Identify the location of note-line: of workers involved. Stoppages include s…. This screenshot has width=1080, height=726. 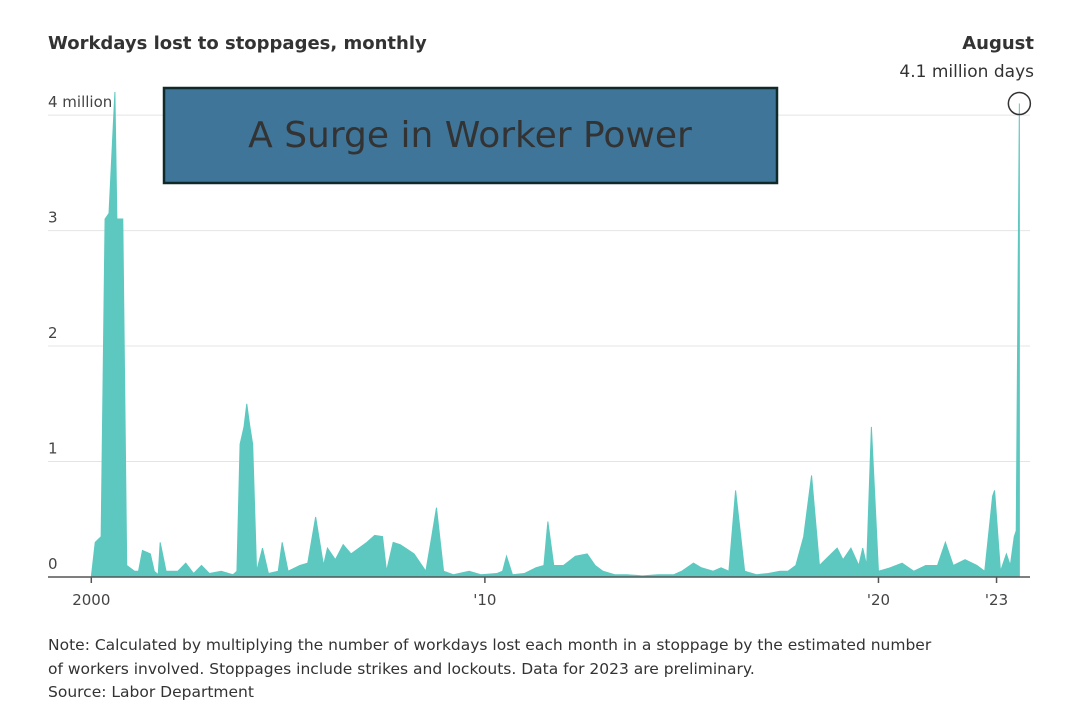
(401, 669).